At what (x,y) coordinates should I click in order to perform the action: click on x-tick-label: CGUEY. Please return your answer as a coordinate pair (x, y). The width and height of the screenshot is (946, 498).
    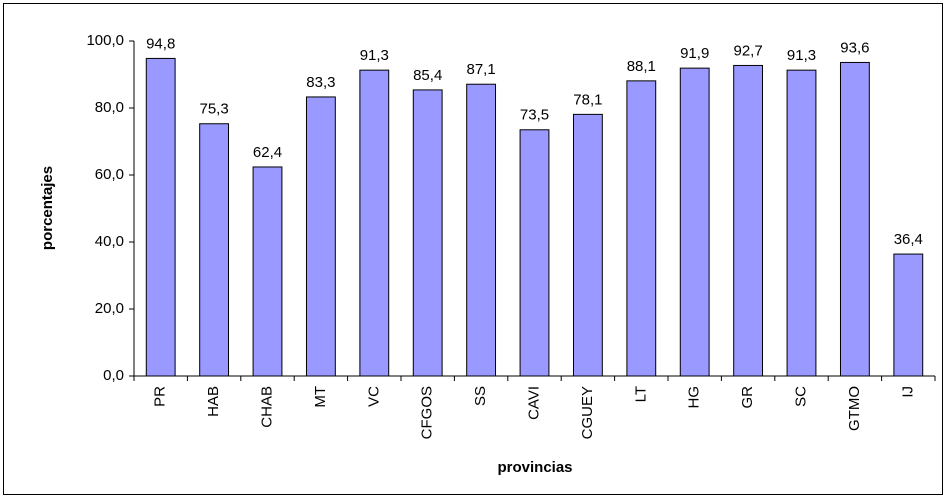
    Looking at the image, I should click on (587, 412).